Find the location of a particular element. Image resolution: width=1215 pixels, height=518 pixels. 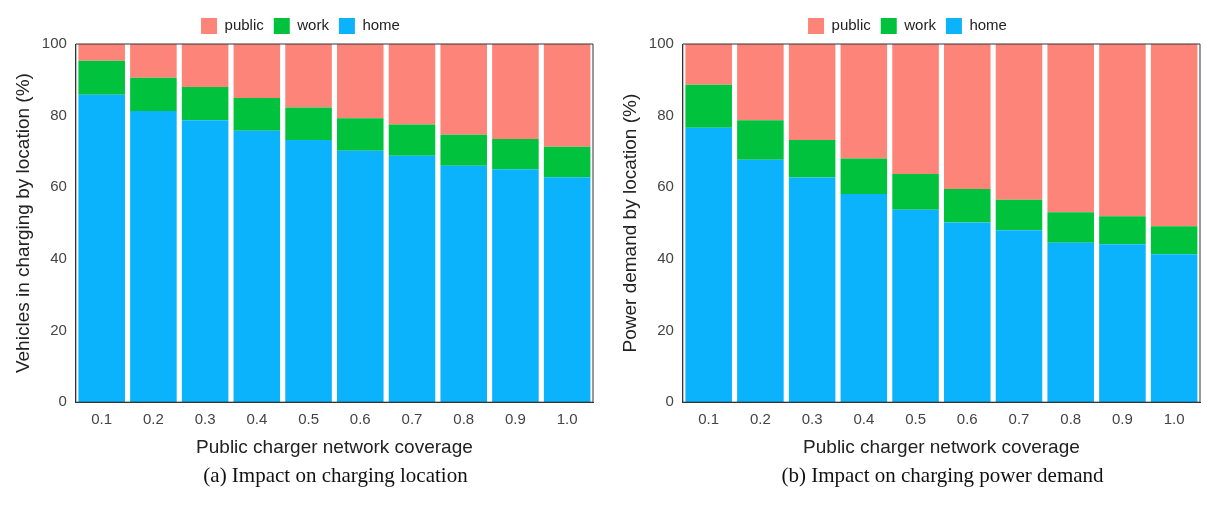

y-axis-title: Vehicles in charging by location (%) is located at coordinates (22, 223).